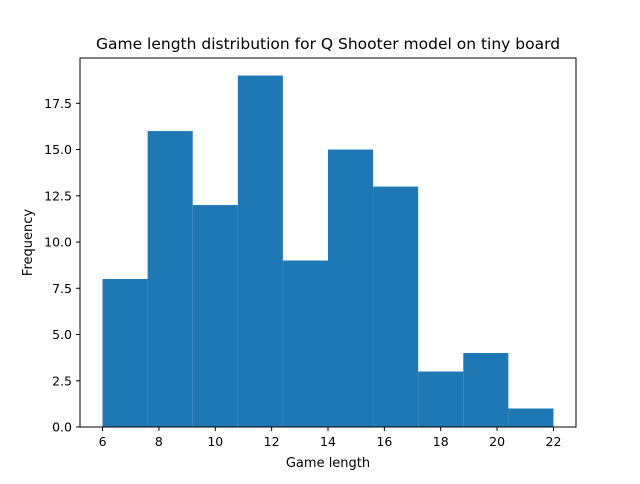 This screenshot has height=484, width=640. What do you see at coordinates (62, 334) in the screenshot?
I see `y-tick-label: 5.0` at bounding box center [62, 334].